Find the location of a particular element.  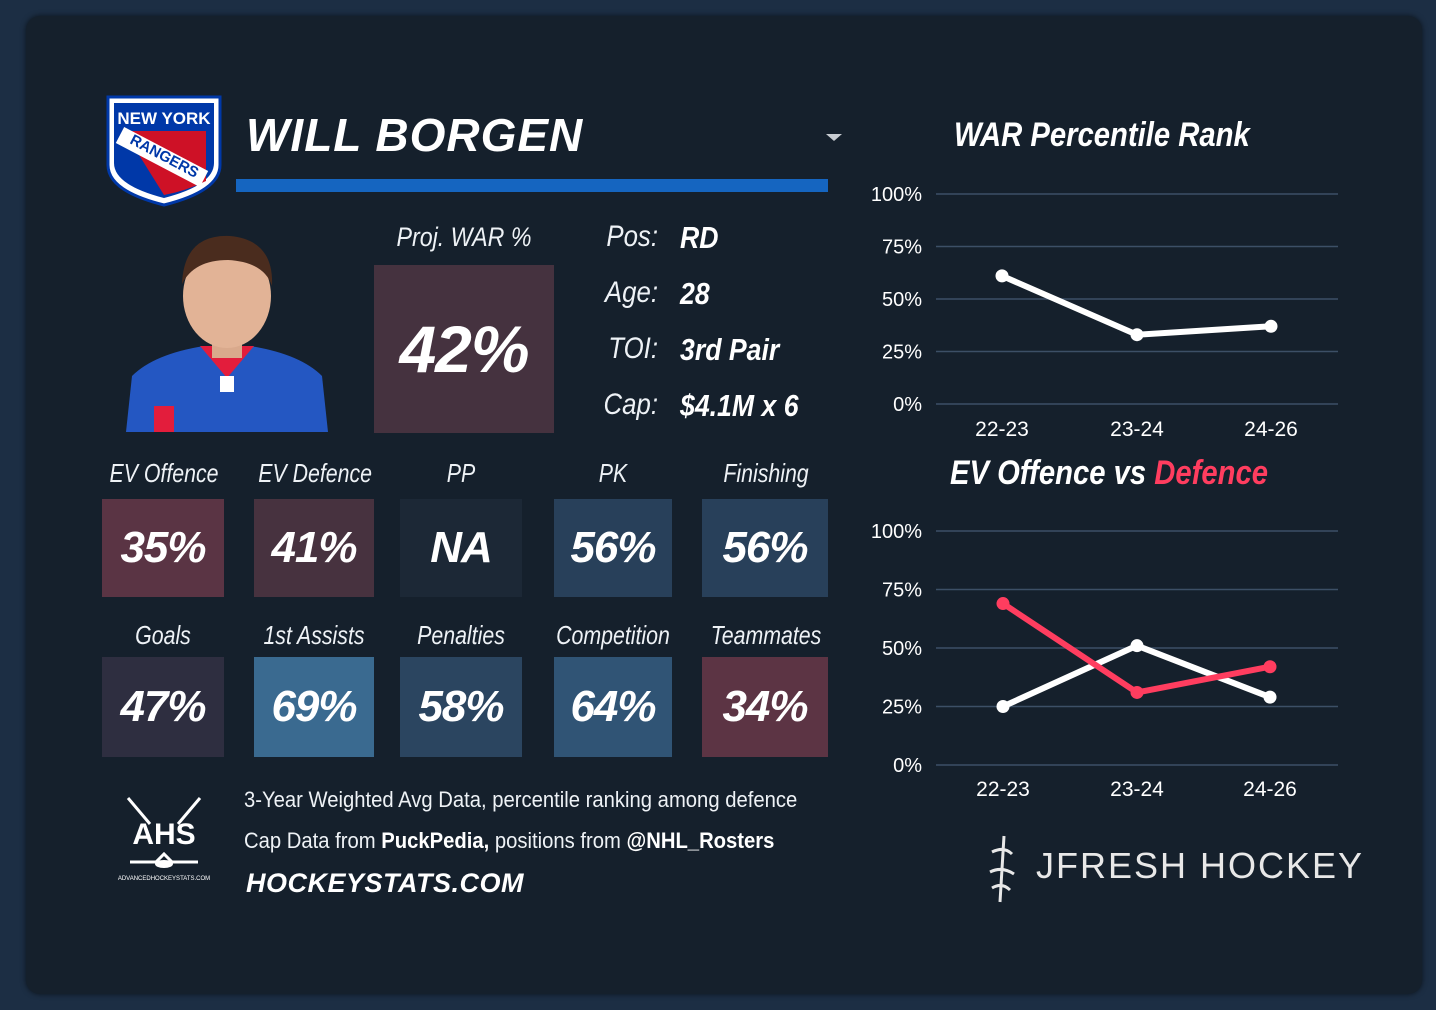

stat-value: 58% is located at coordinates (461, 706).